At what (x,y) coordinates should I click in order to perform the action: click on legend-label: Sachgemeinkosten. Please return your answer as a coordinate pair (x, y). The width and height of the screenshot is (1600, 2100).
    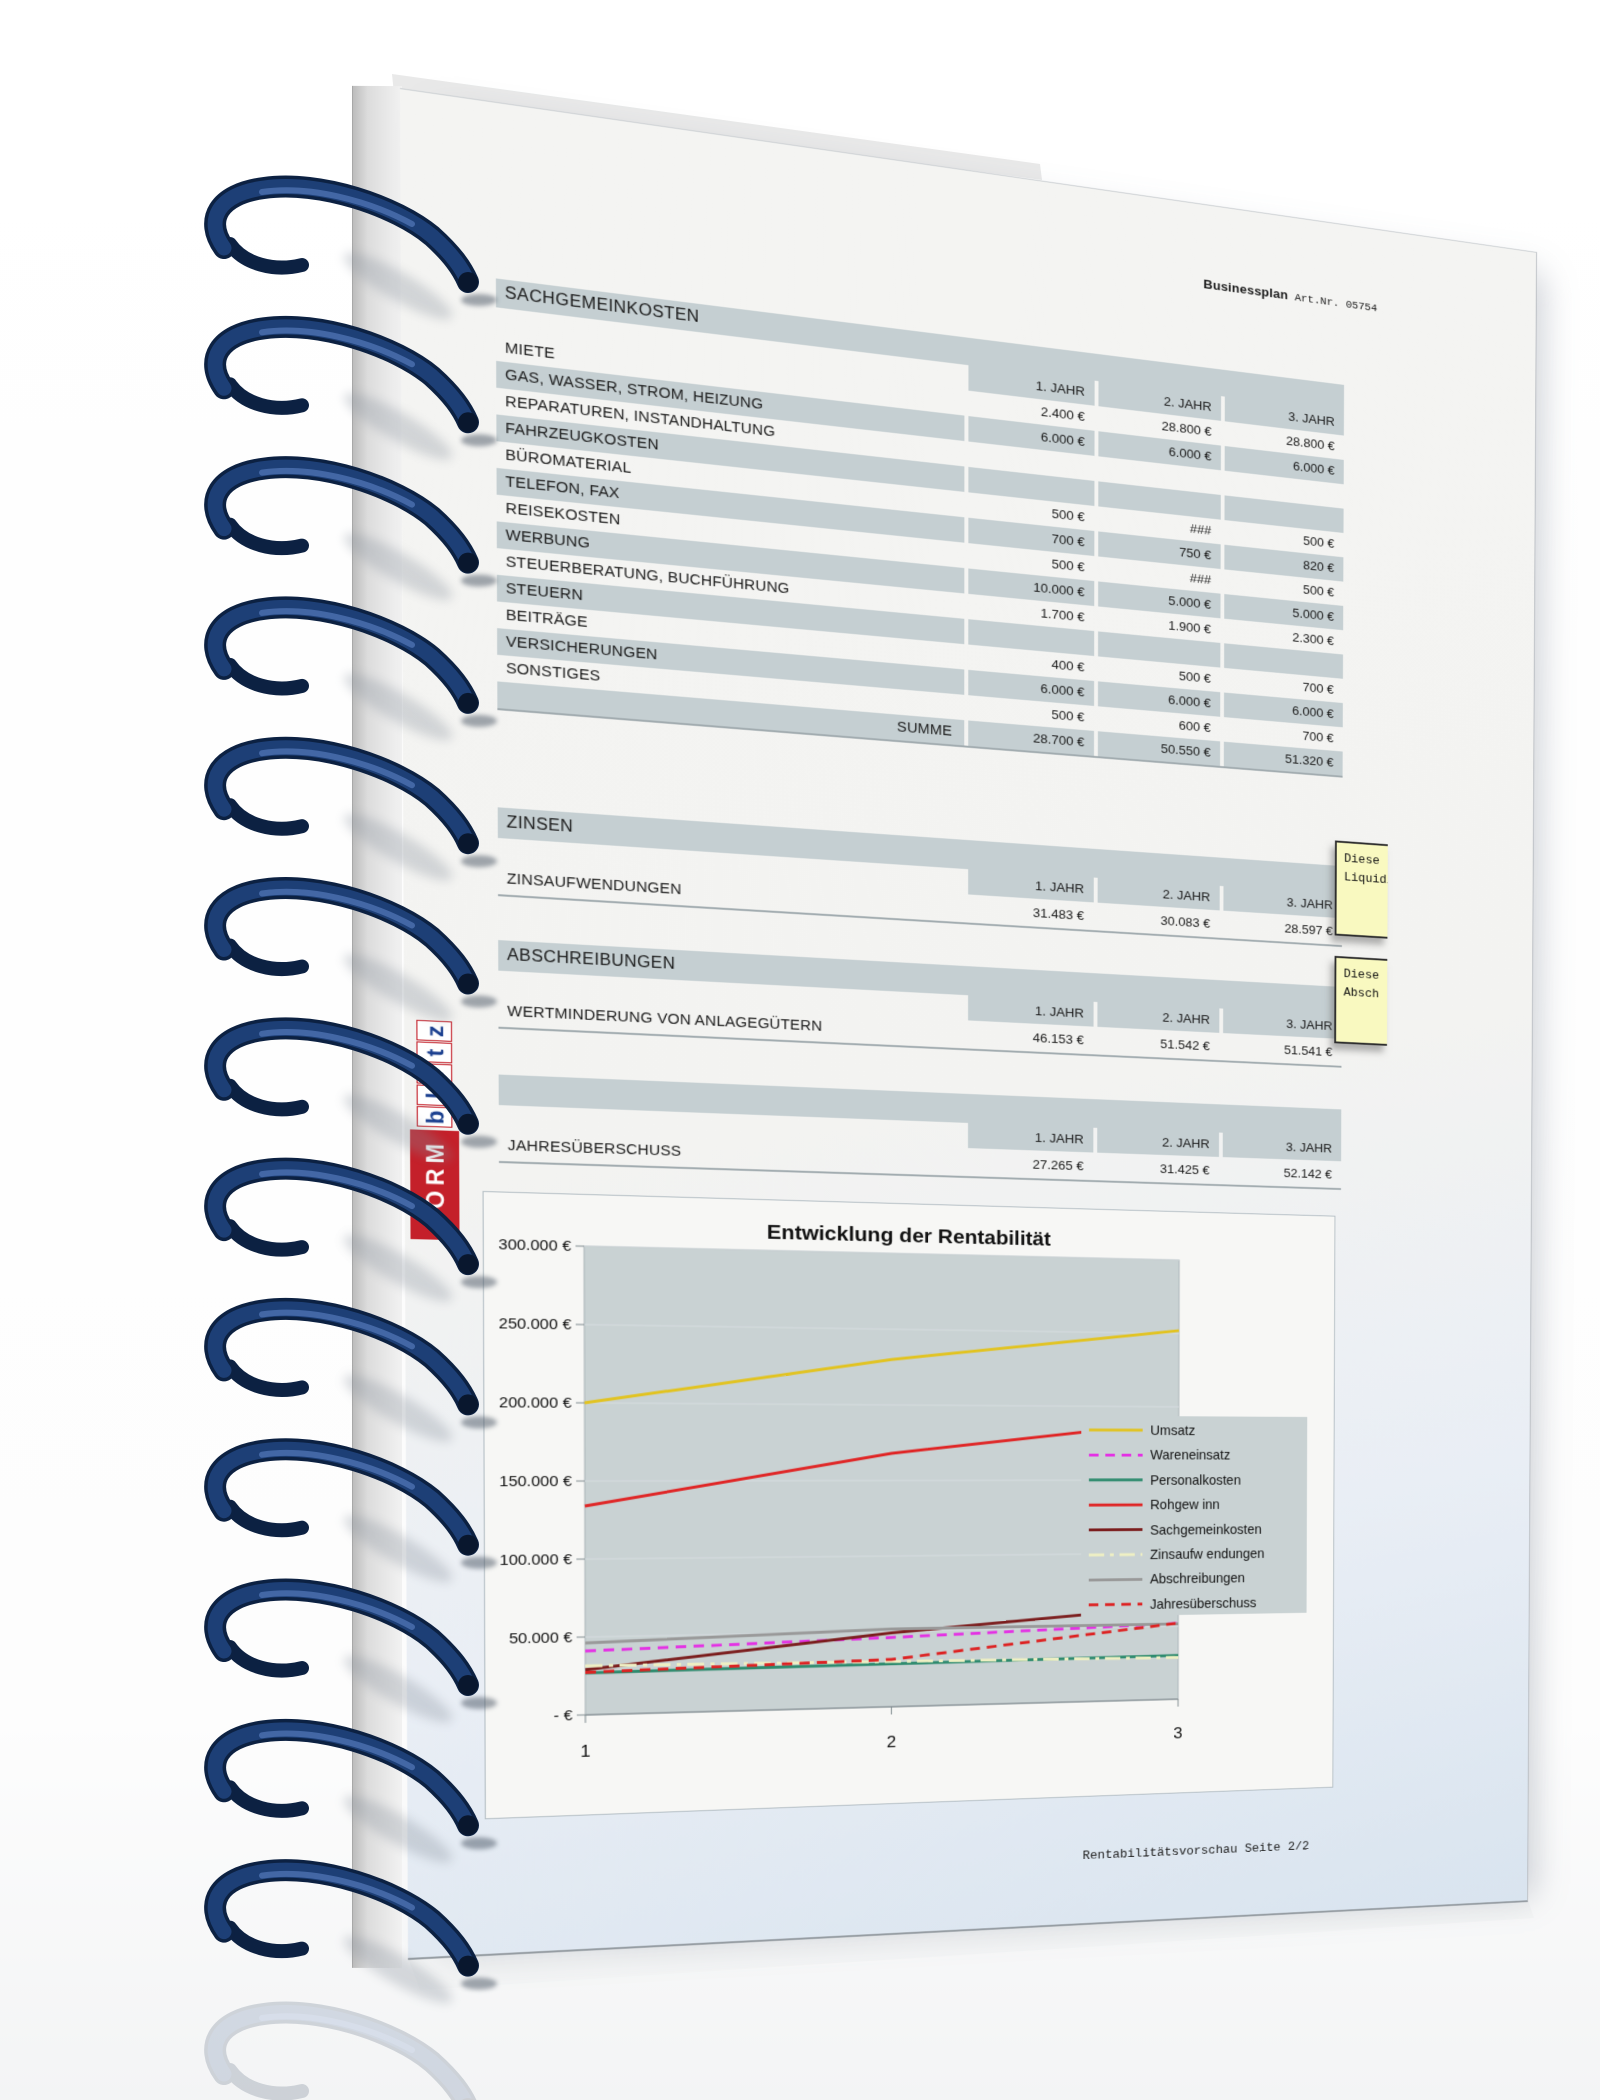
    Looking at the image, I should click on (1206, 1530).